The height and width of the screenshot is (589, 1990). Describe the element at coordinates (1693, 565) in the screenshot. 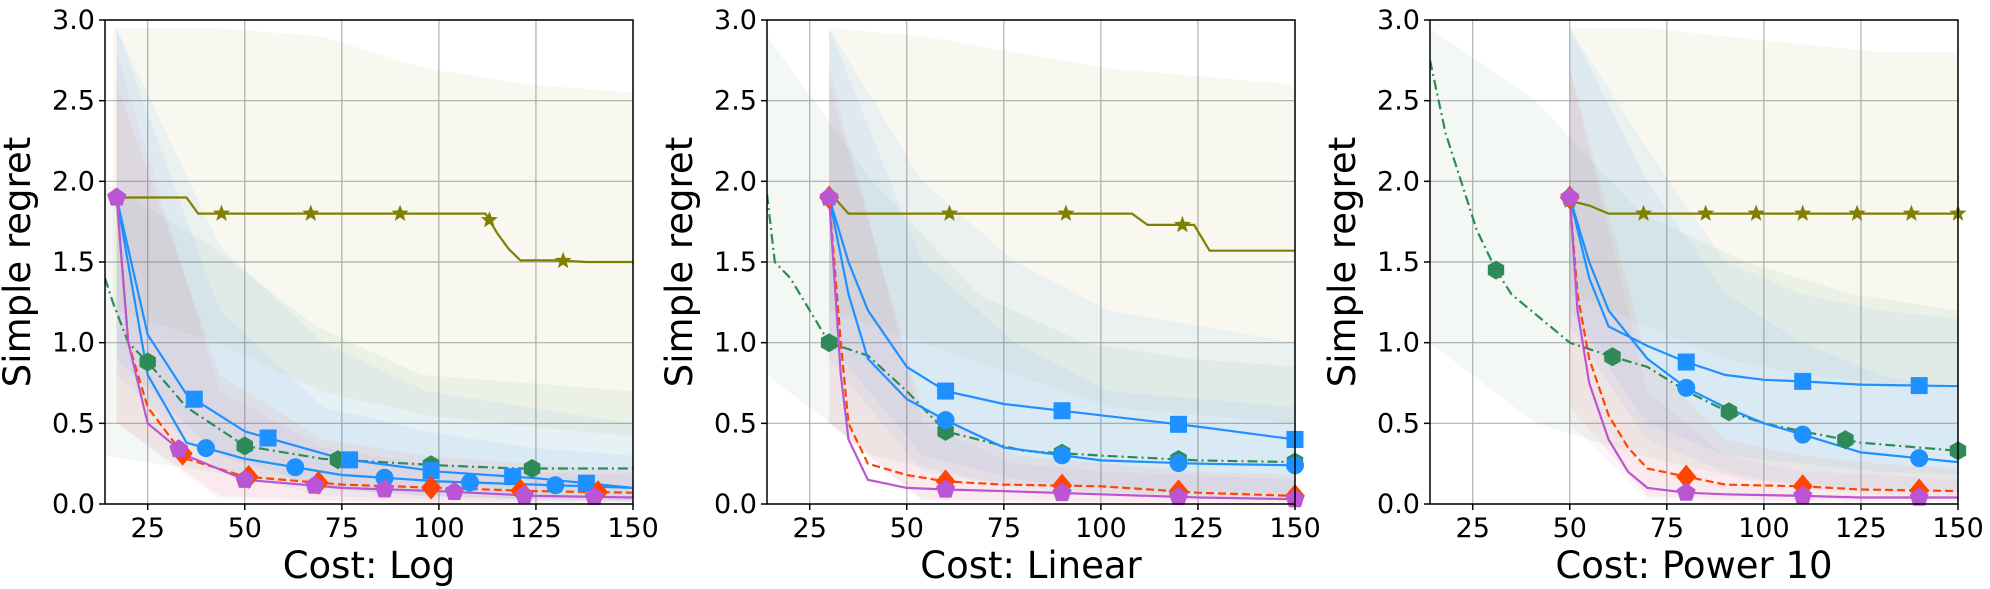

I see `x-axis-label: Cost: Power 10` at that location.